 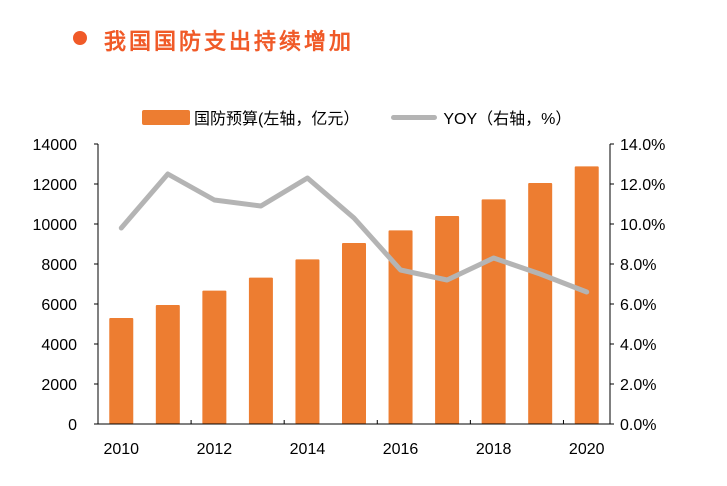 What do you see at coordinates (638, 385) in the screenshot?
I see `right-tick-label: 2.0%` at bounding box center [638, 385].